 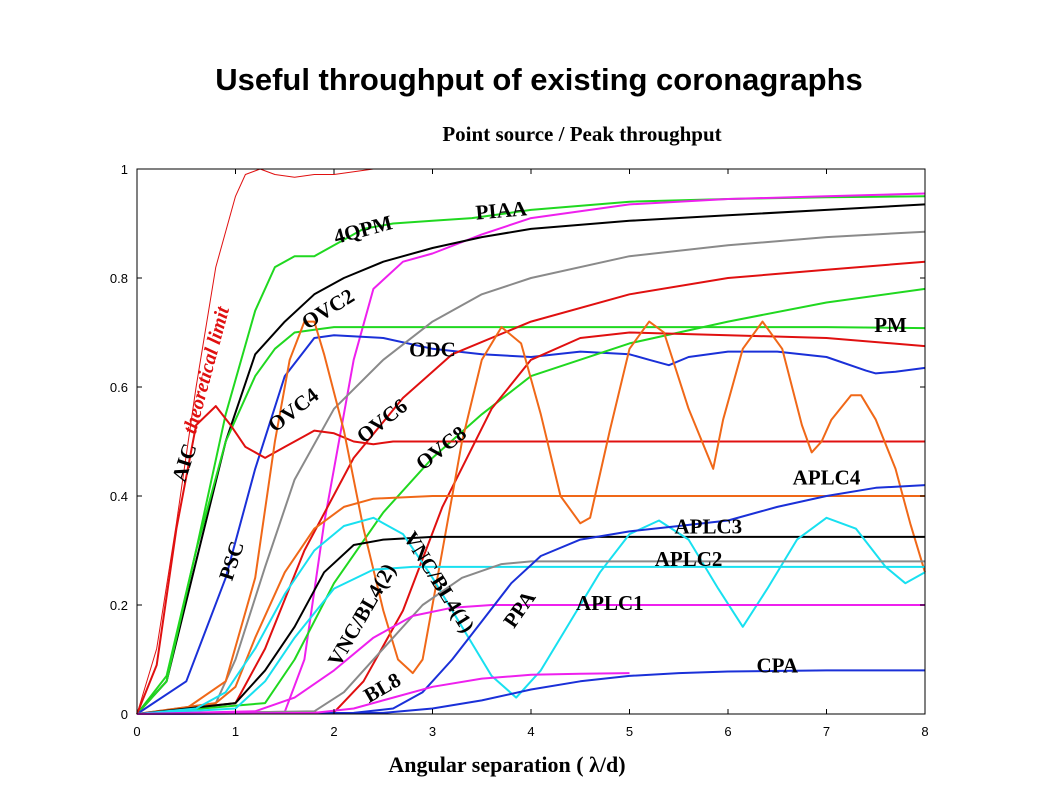 I want to click on x-tick-label: 8, so click(x=924, y=731).